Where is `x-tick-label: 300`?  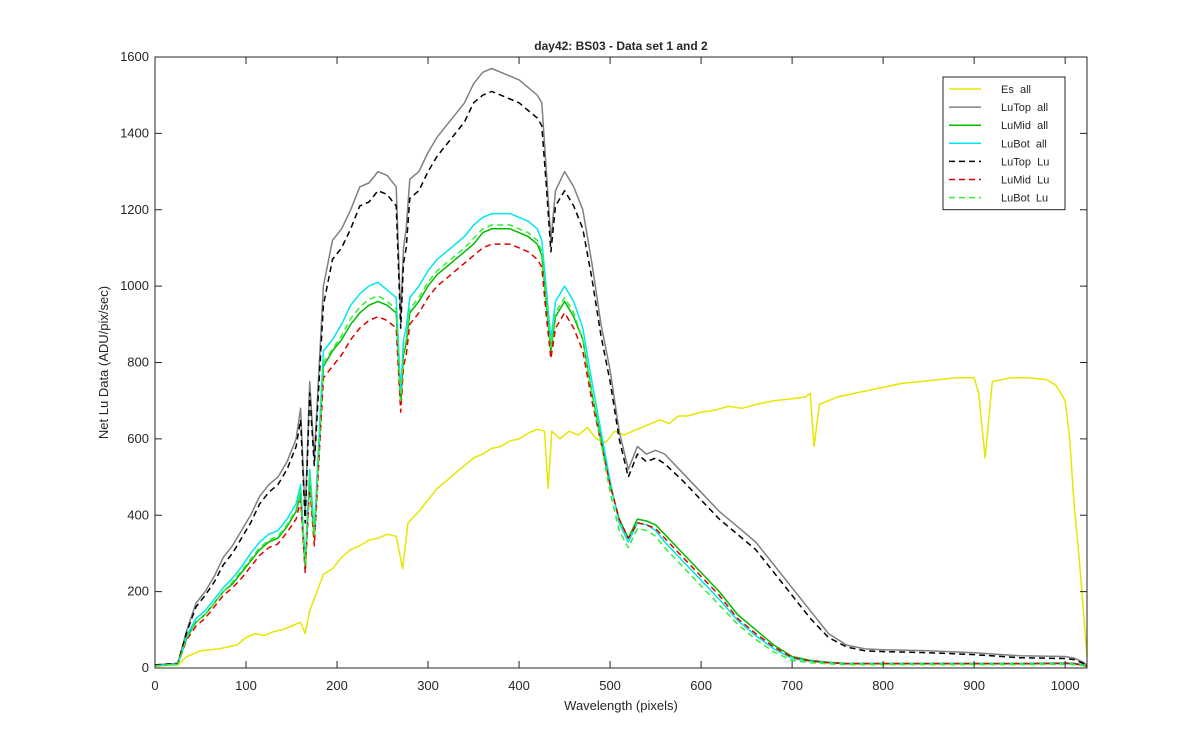 x-tick-label: 300 is located at coordinates (428, 685).